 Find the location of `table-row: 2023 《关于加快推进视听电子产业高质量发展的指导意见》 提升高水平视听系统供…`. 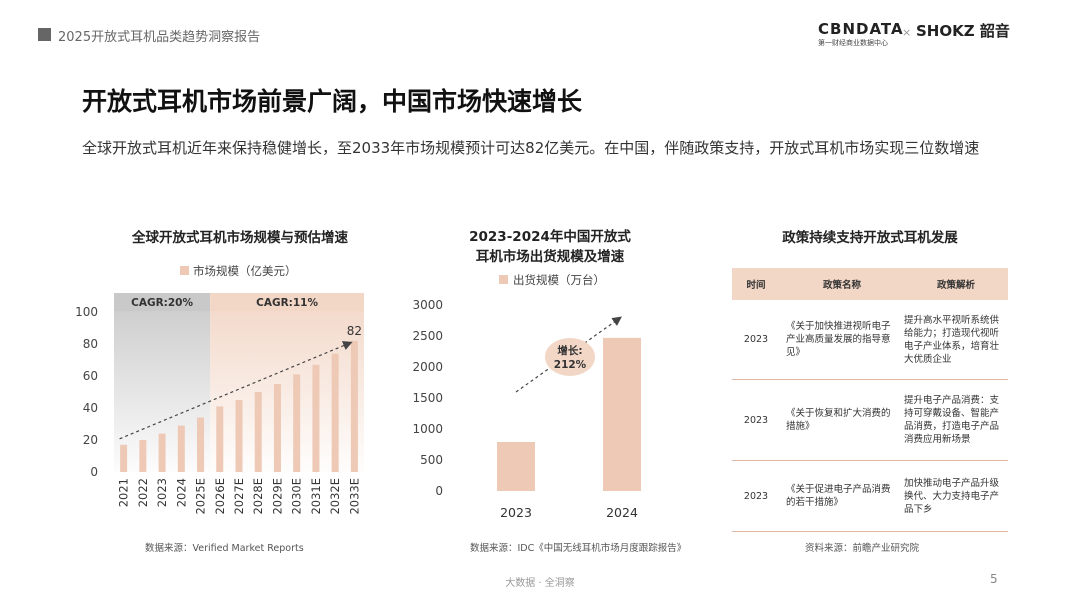

table-row: 2023 《关于加快推进视听电子产业高质量发展的指导意见》 提升高水平视听系统供… is located at coordinates (870, 340).